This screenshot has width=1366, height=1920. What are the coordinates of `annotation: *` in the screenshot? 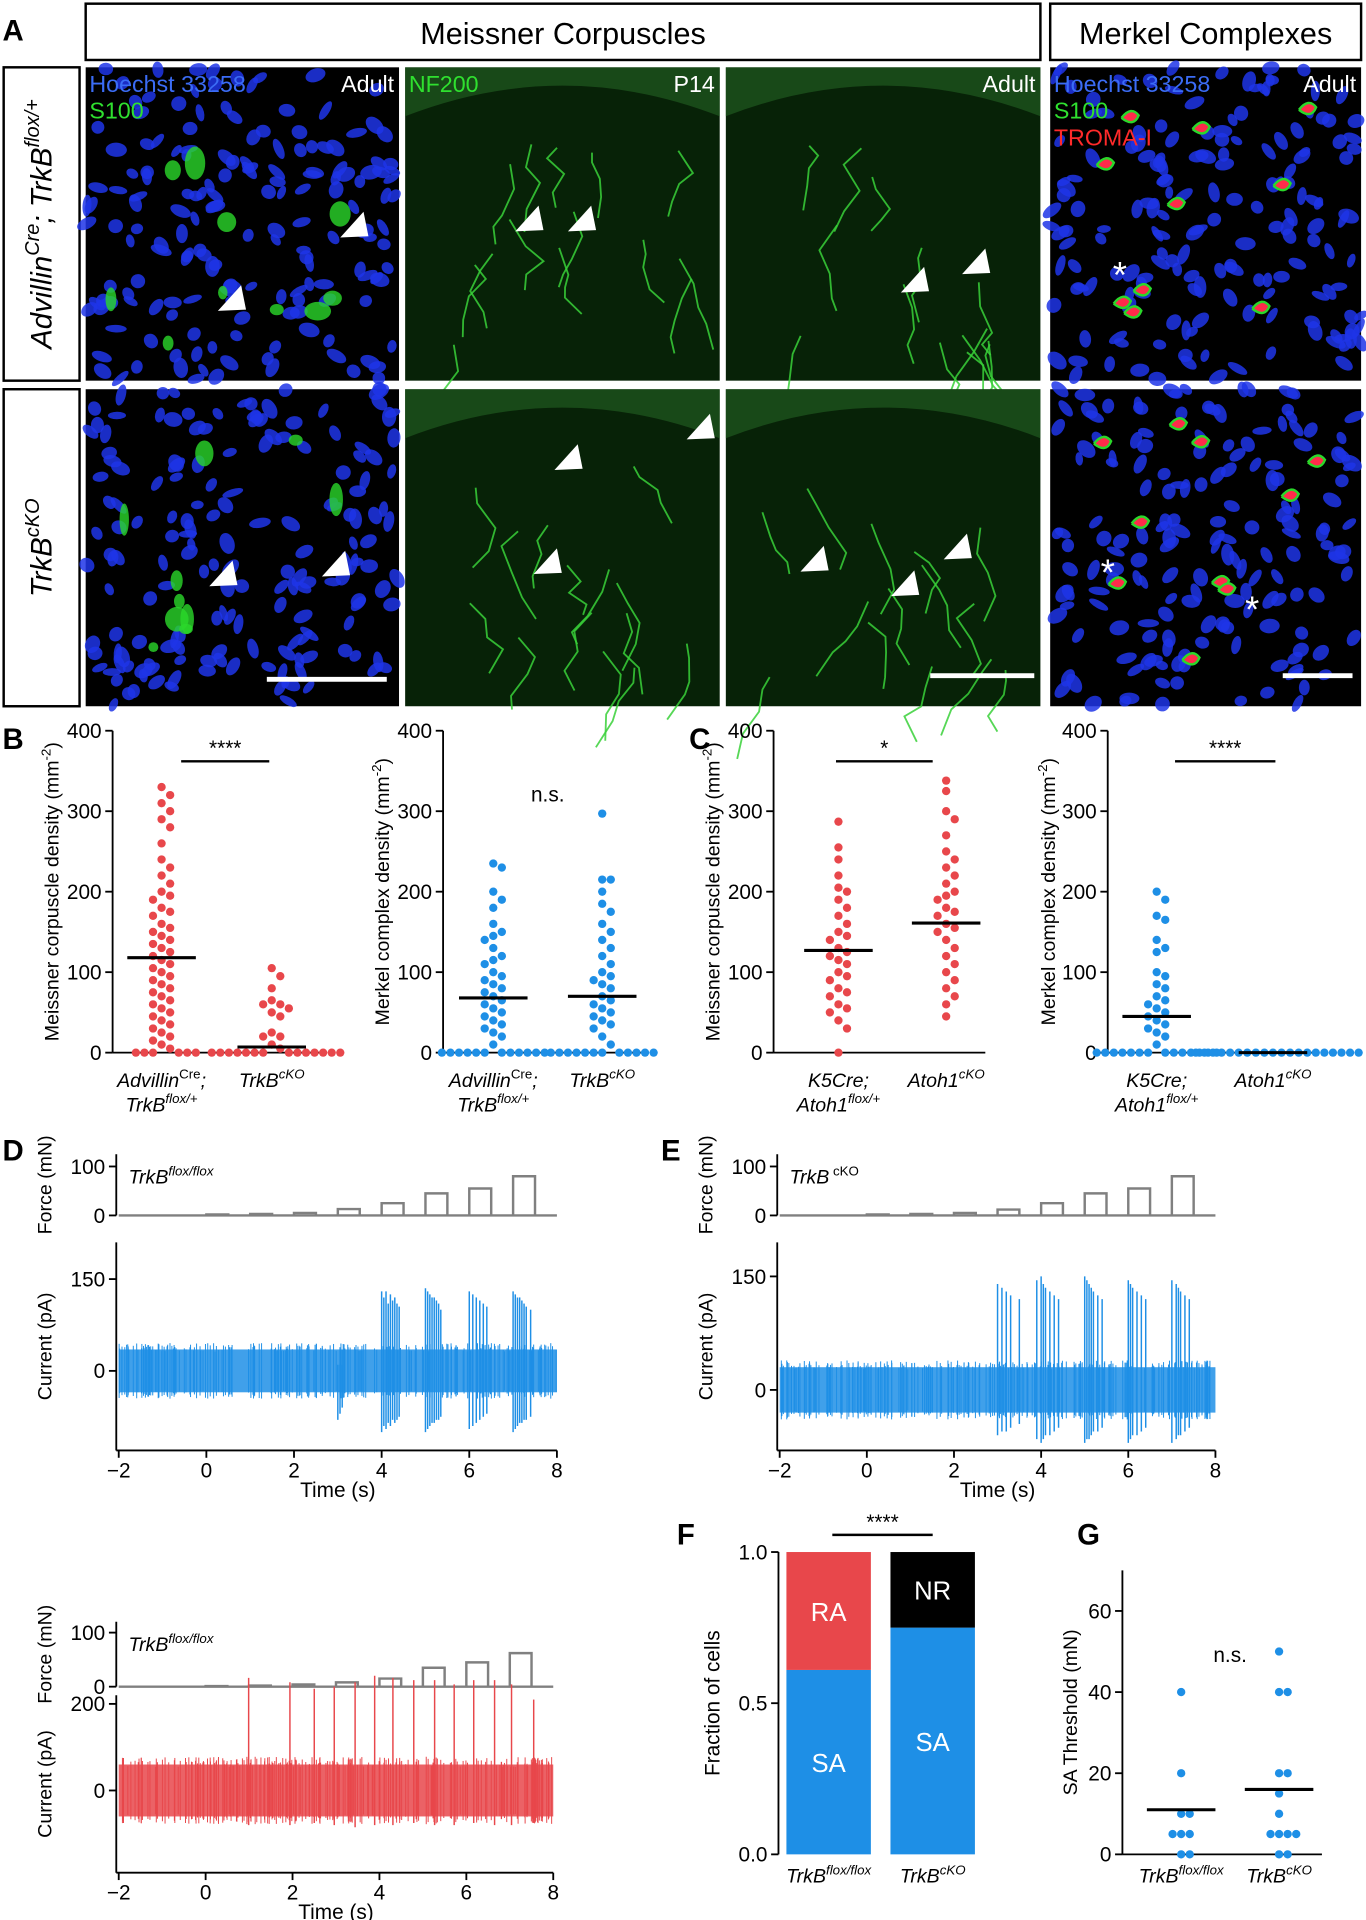 It's located at (1252, 609).